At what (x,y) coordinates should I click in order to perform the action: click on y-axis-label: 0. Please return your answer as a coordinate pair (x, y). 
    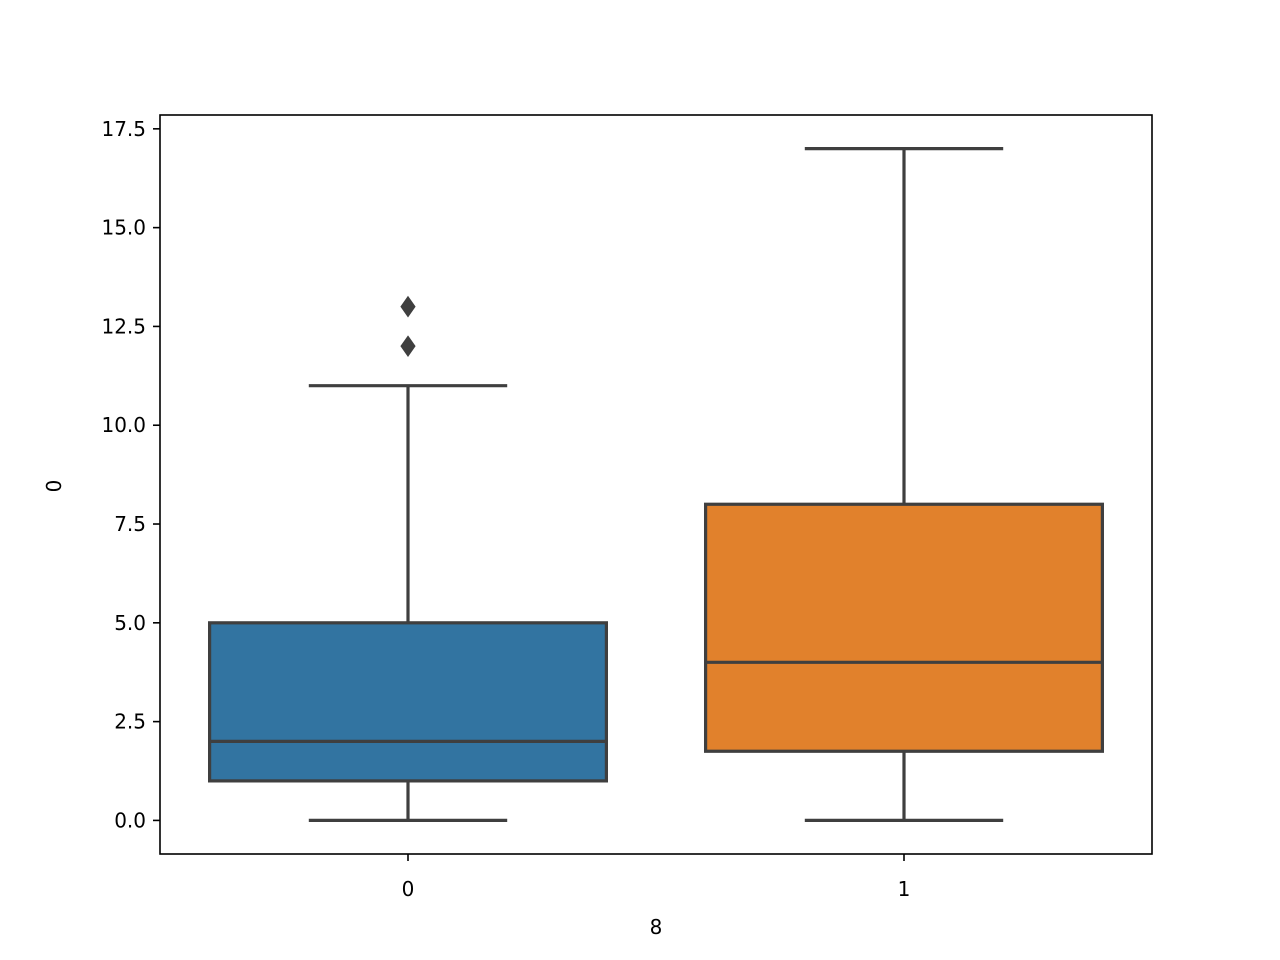
    Looking at the image, I should click on (54, 486).